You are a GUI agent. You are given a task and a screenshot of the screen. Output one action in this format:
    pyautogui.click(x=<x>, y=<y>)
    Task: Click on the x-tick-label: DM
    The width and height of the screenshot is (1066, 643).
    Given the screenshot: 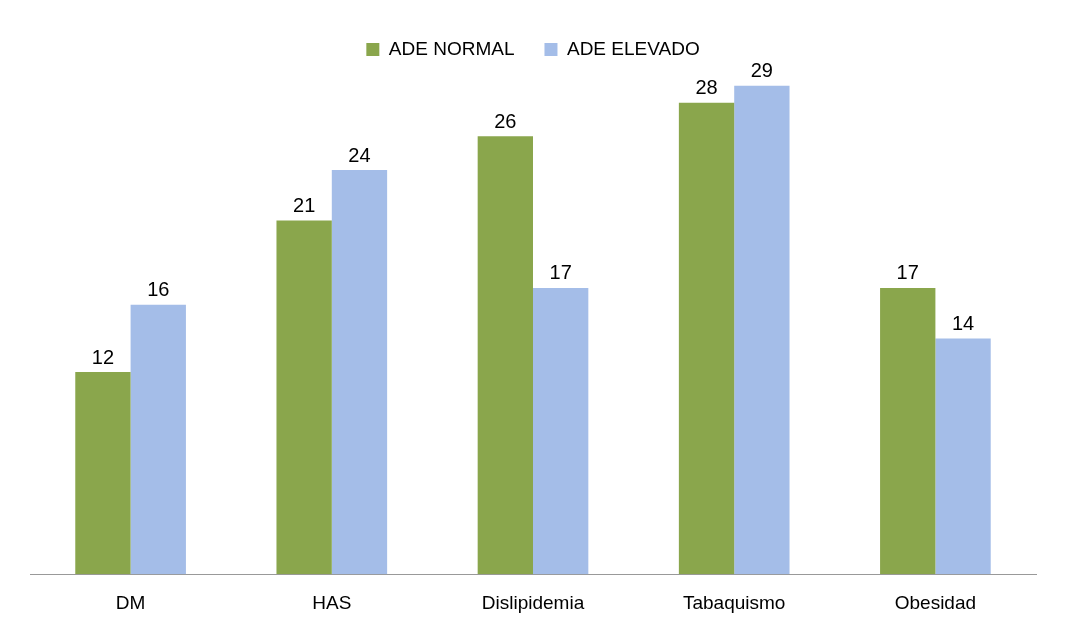 What is the action you would take?
    pyautogui.click(x=130, y=602)
    